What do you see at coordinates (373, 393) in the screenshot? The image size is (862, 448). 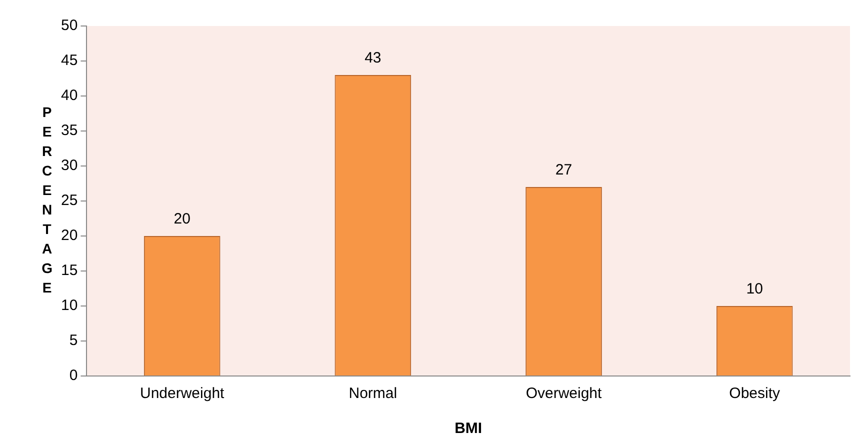 I see `x-tick-label: Normal` at bounding box center [373, 393].